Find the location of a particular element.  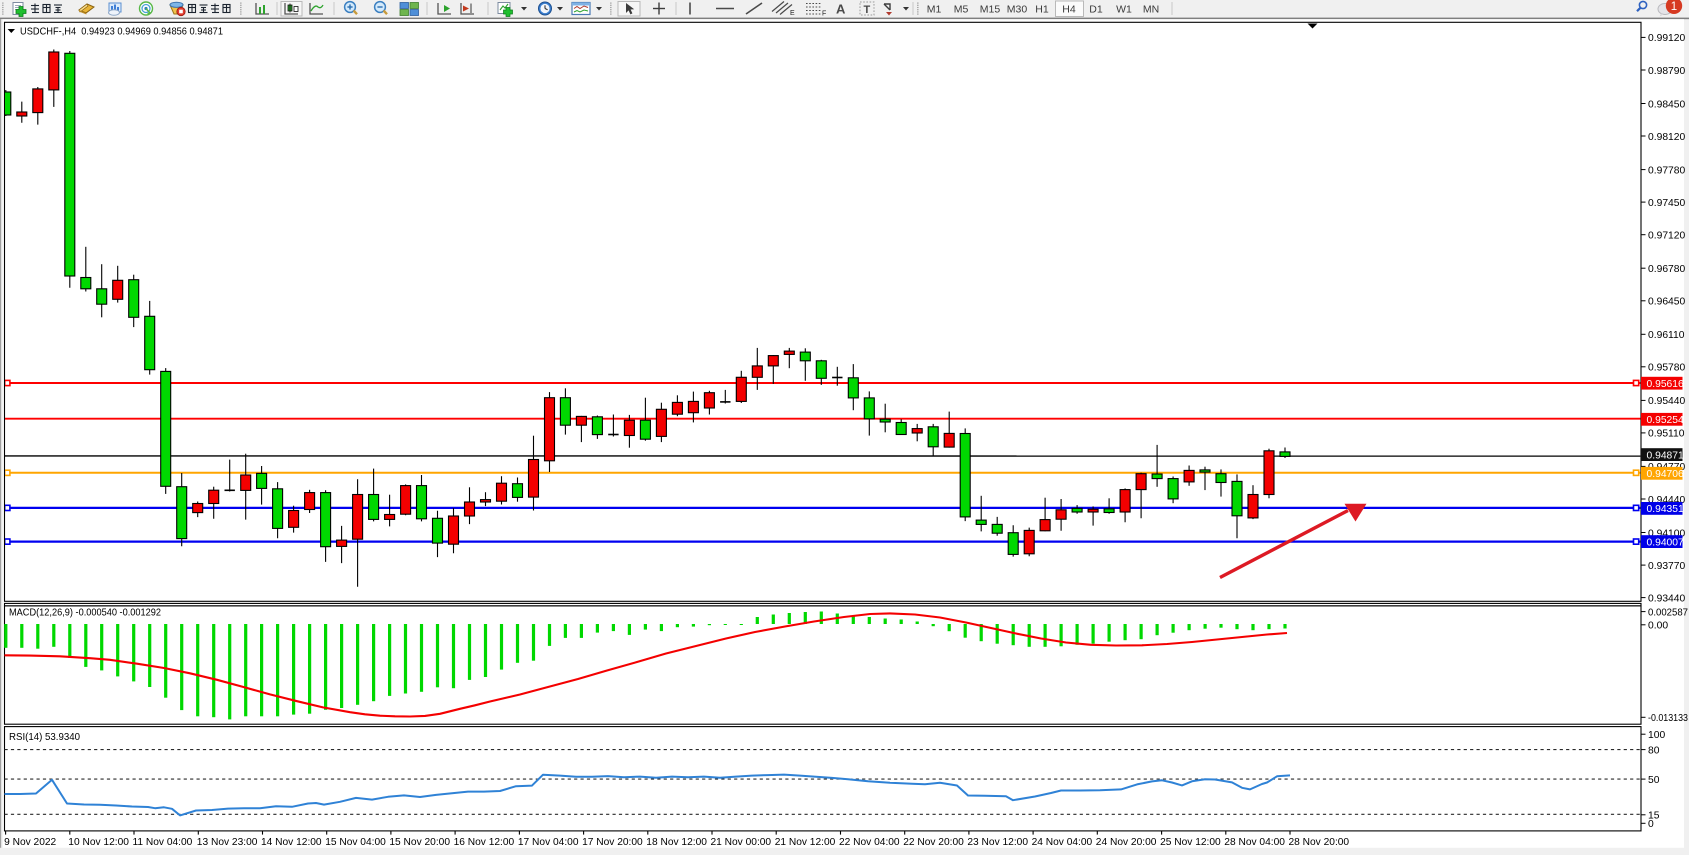

svg-text: A is located at coordinates (841, 9).